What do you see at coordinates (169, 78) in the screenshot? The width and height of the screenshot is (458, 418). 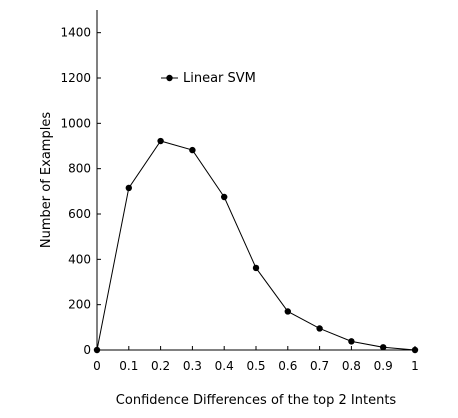 I see `legend-marker` at bounding box center [169, 78].